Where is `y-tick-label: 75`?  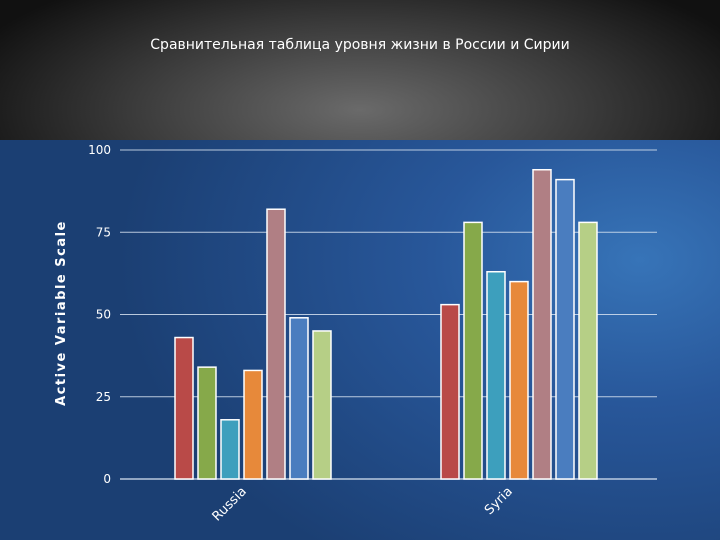 y-tick-label: 75 is located at coordinates (103, 232).